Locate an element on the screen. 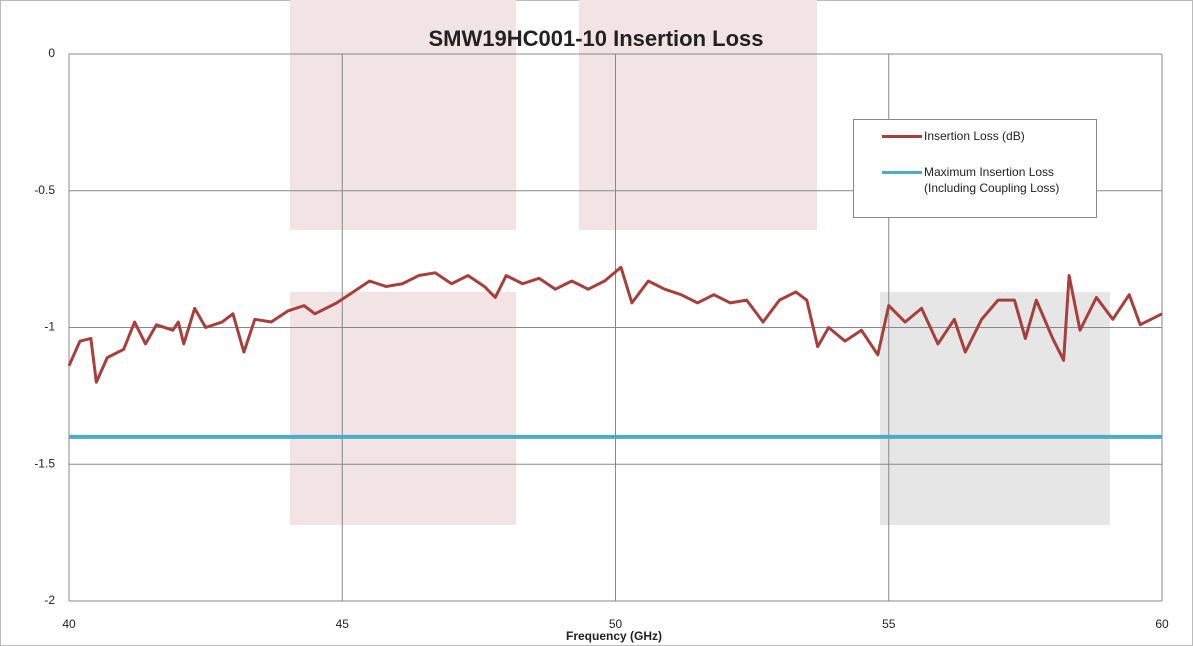  y-tick-label: -1.5 is located at coordinates (44, 463).